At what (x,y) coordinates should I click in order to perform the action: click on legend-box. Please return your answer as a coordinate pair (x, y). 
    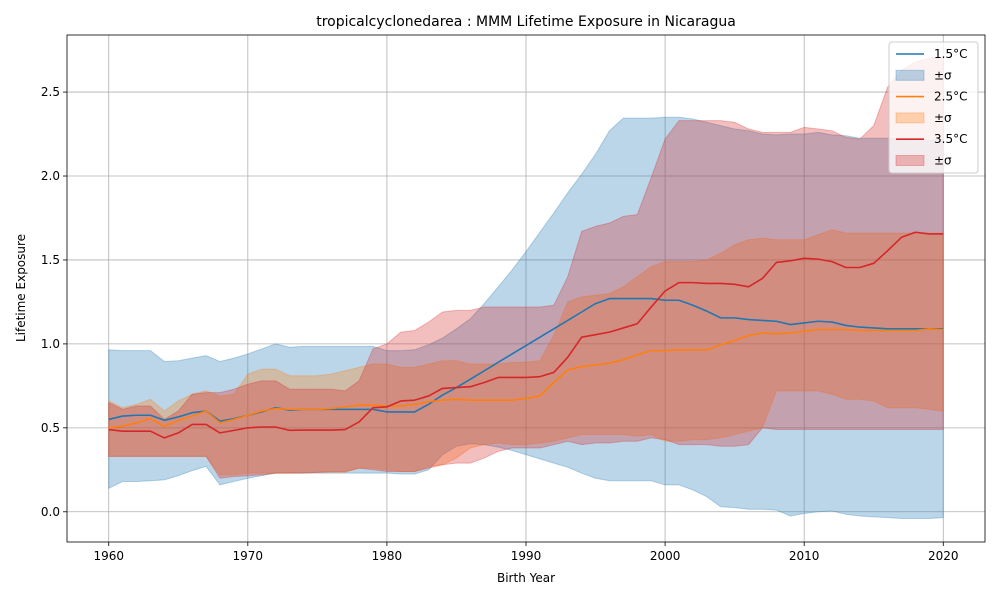
    Looking at the image, I should click on (933, 107).